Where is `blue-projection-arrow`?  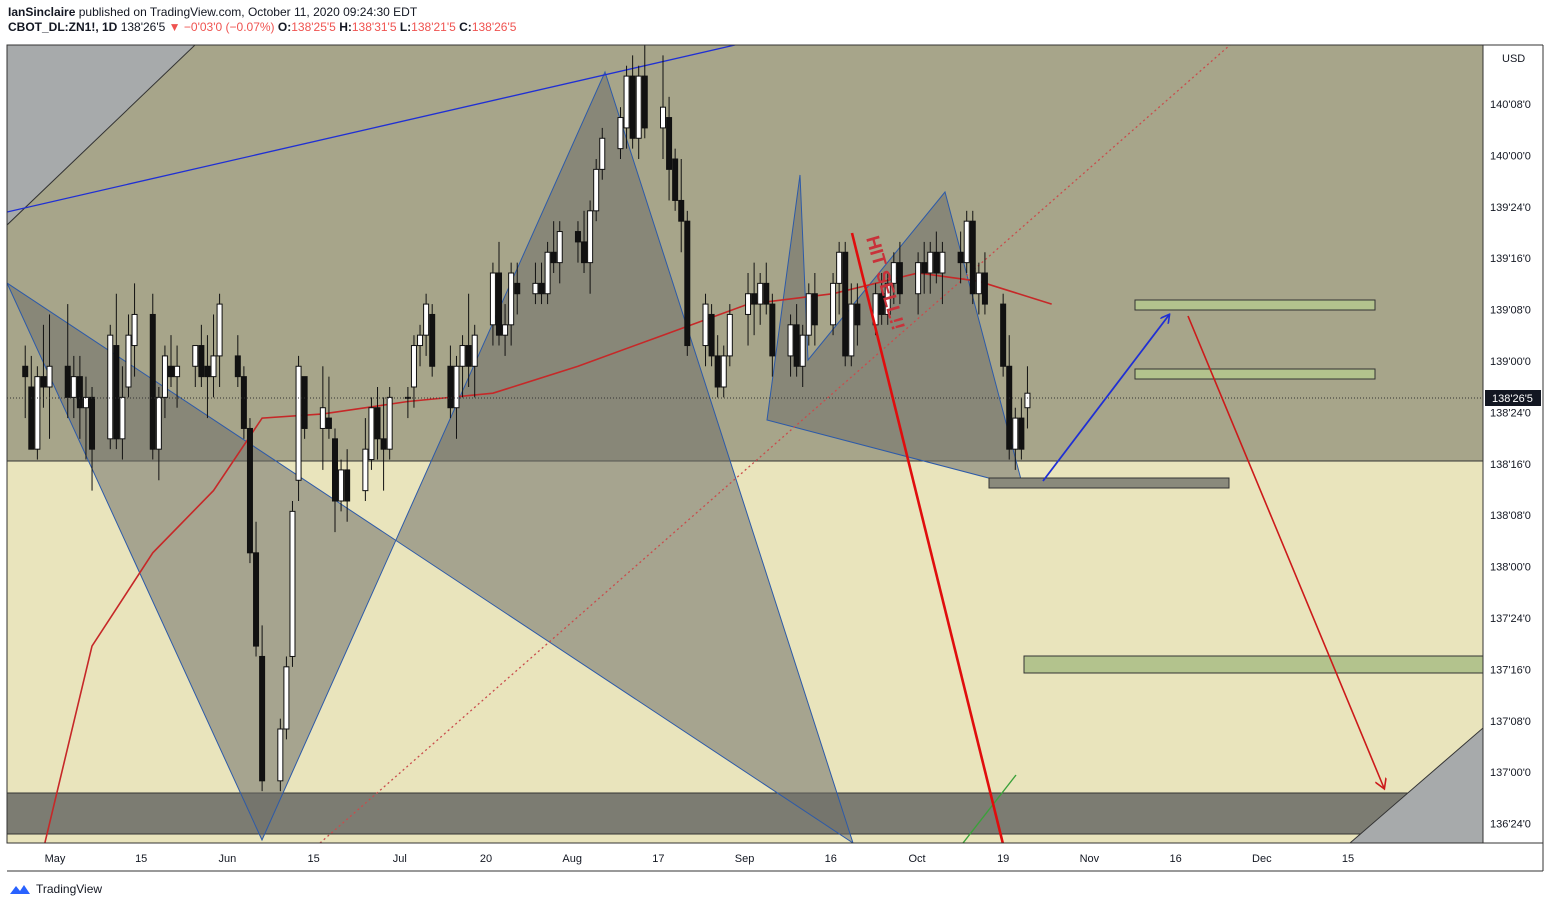
blue-projection-arrow is located at coordinates (1105, 398).